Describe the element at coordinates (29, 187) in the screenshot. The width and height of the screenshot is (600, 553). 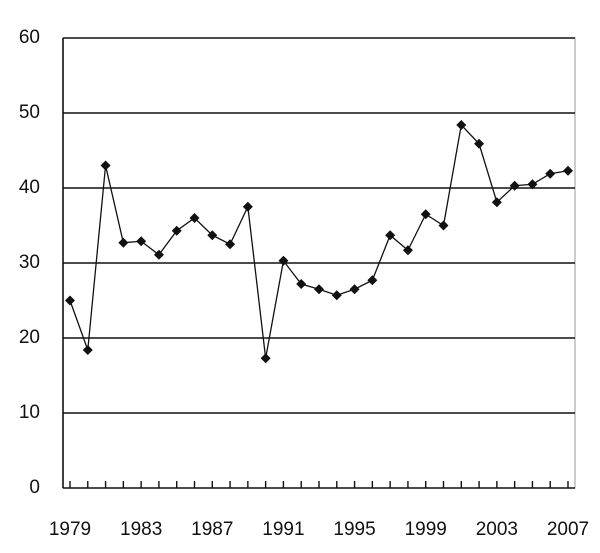
I see `y-tick-label: 40` at that location.